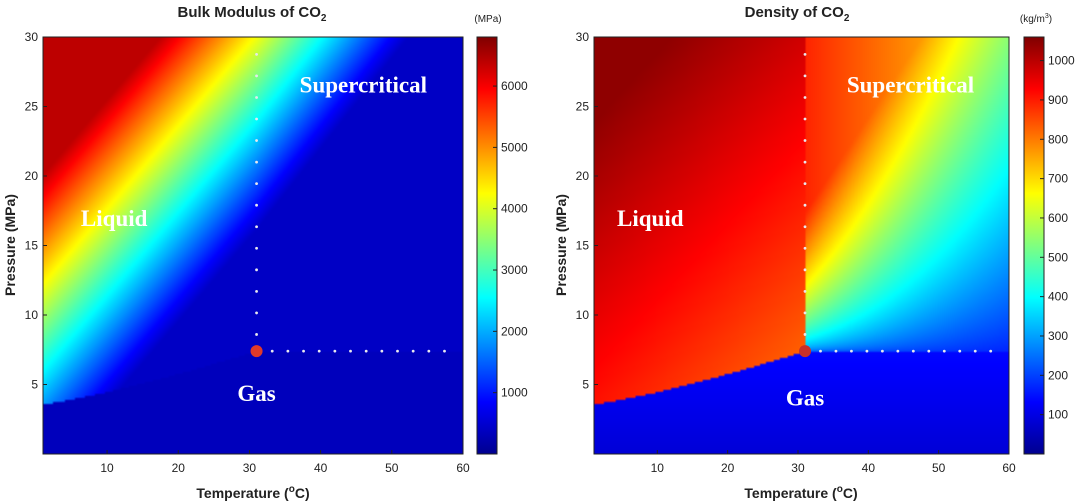 This screenshot has height=504, width=1080. I want to click on chart2-x-tick-label: 50, so click(939, 468).